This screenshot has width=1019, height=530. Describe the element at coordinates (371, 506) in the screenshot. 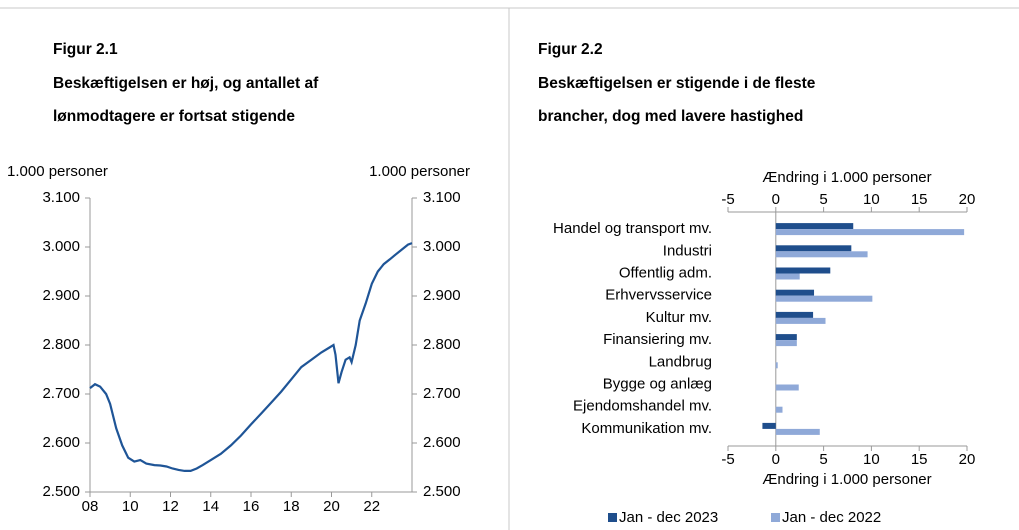

I see `x-tick-label: 22` at that location.